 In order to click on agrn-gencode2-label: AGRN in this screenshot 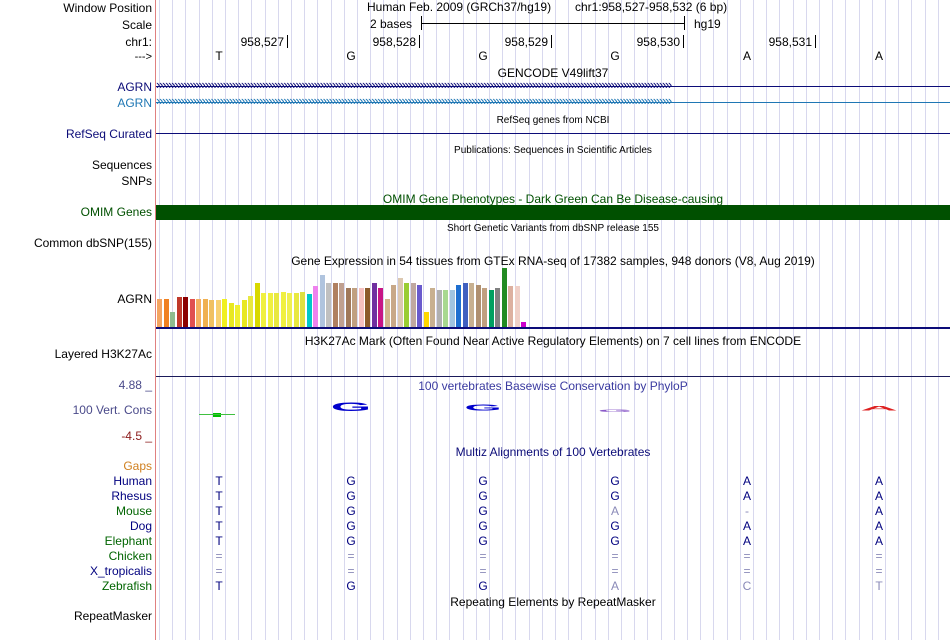, I will do `click(134, 103)`.